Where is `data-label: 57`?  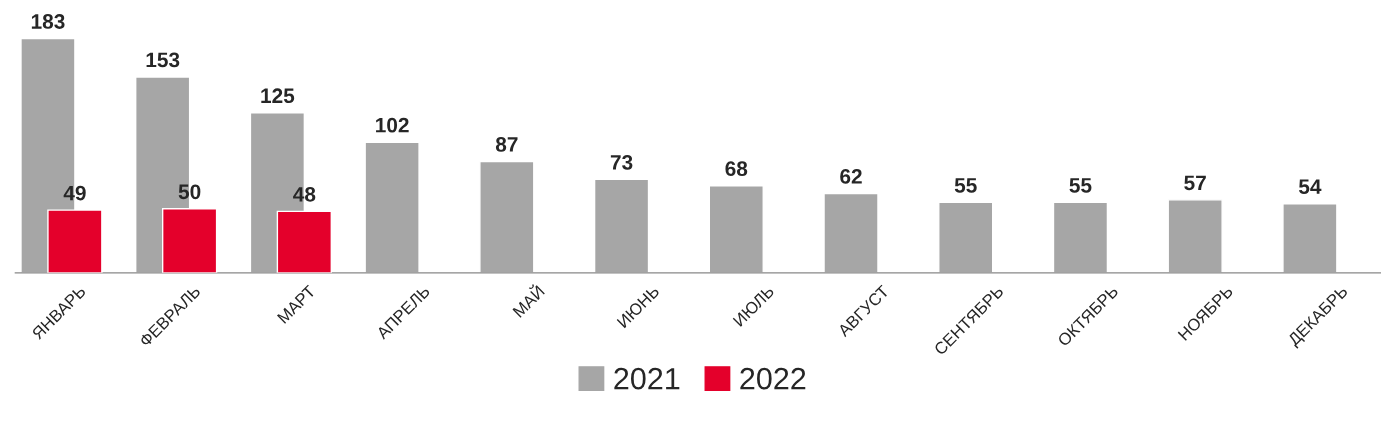 data-label: 57 is located at coordinates (1195, 183).